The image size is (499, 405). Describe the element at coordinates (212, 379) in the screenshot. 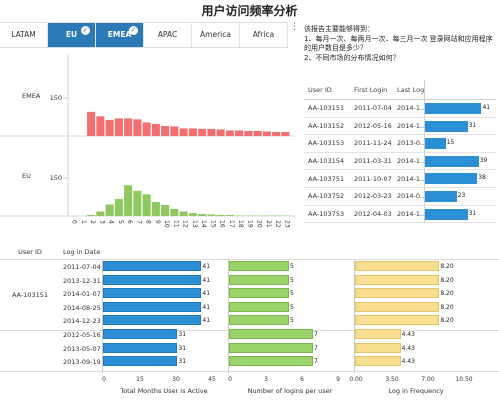

I see `axis-tick: 45` at that location.